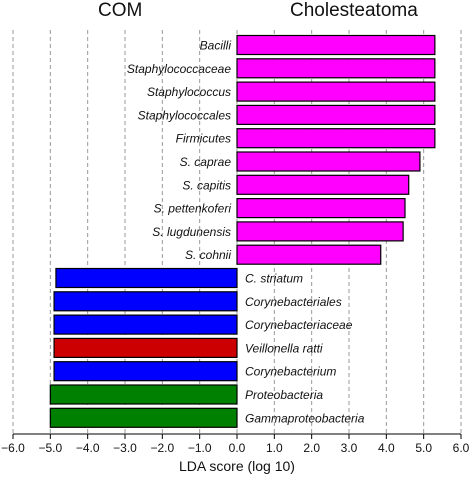 The image size is (474, 482). Describe the element at coordinates (200, 448) in the screenshot. I see `x-tick-label: −1.0` at that location.